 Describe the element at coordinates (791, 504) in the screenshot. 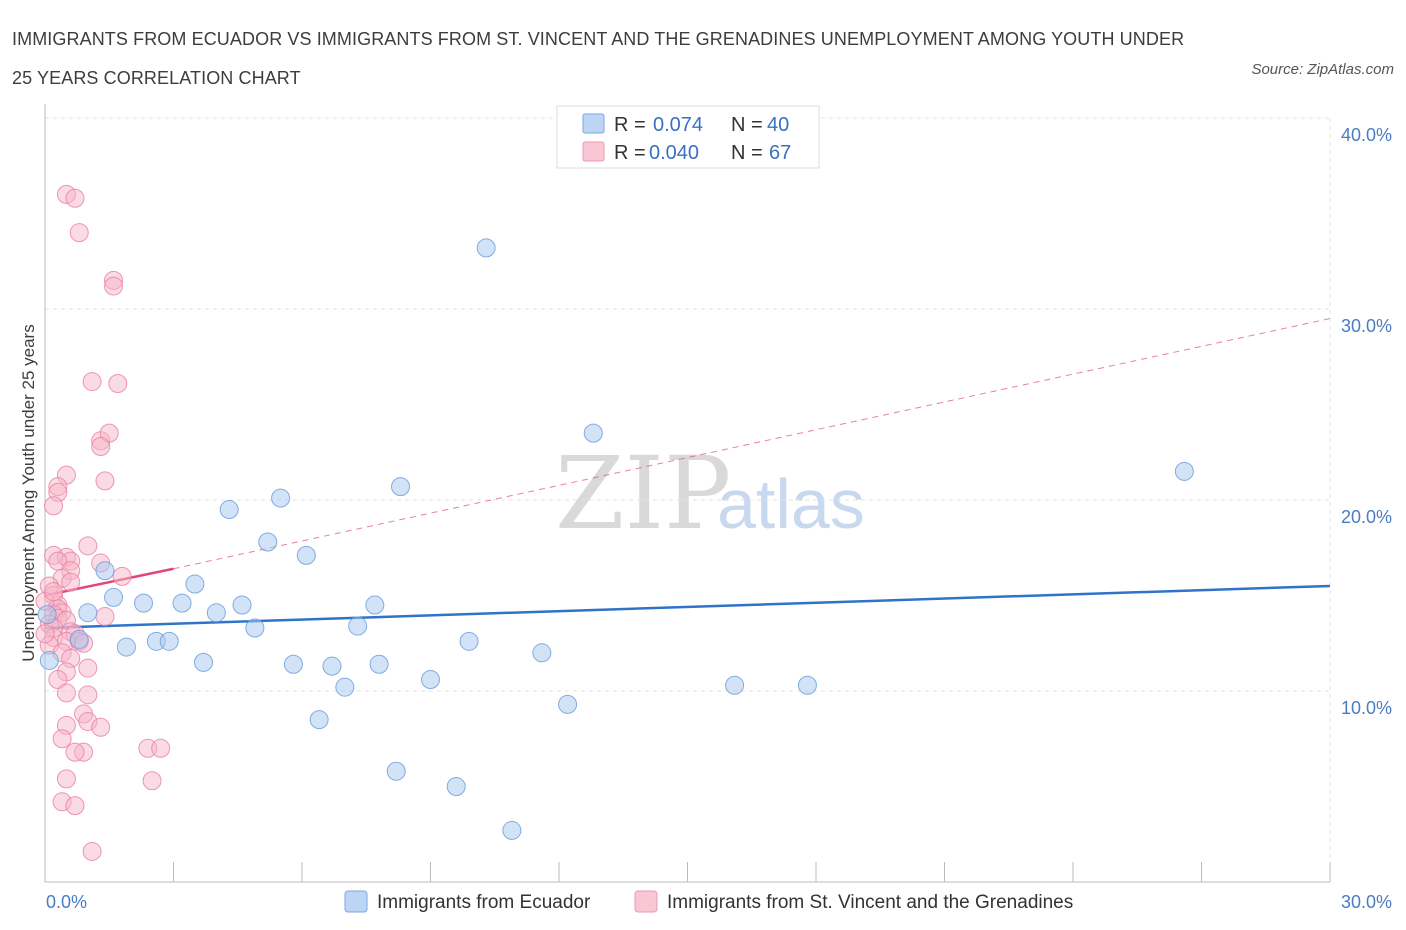

I see `watermark-atlas: atlas` at that location.